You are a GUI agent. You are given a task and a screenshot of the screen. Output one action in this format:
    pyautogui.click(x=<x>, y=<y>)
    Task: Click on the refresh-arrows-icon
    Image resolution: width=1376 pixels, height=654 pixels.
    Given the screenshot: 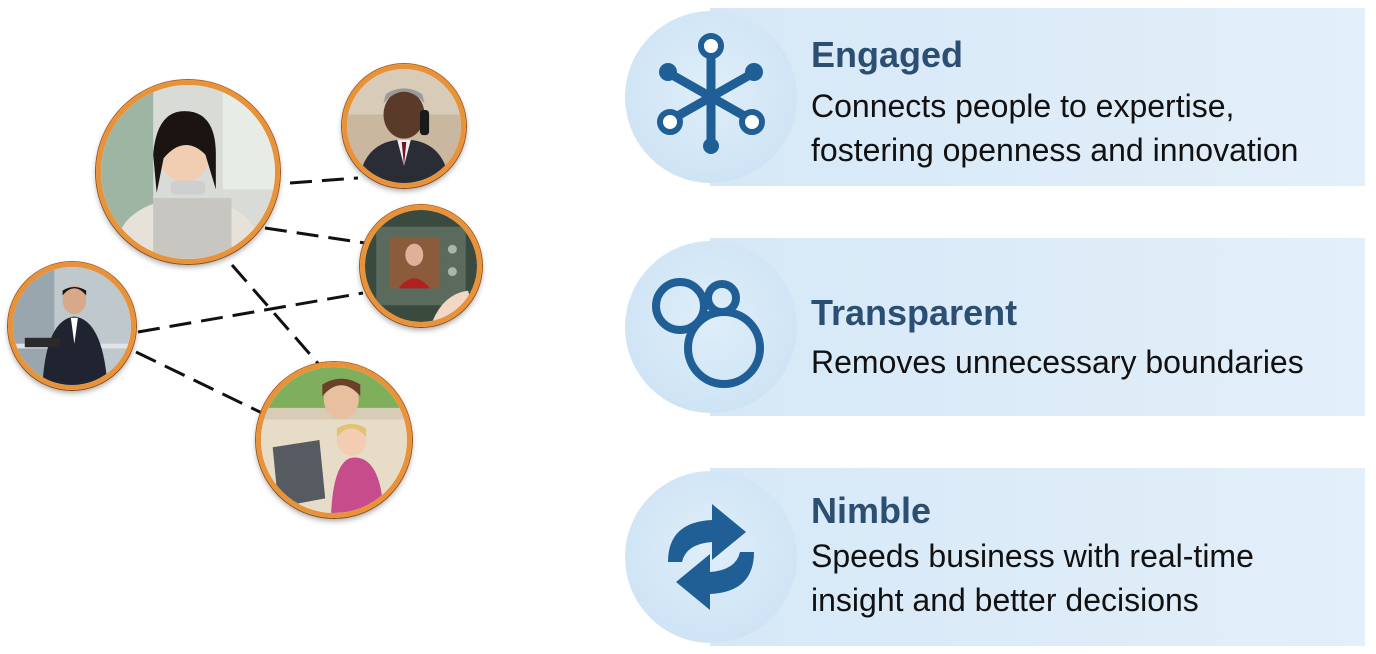 What is the action you would take?
    pyautogui.click(x=711, y=557)
    